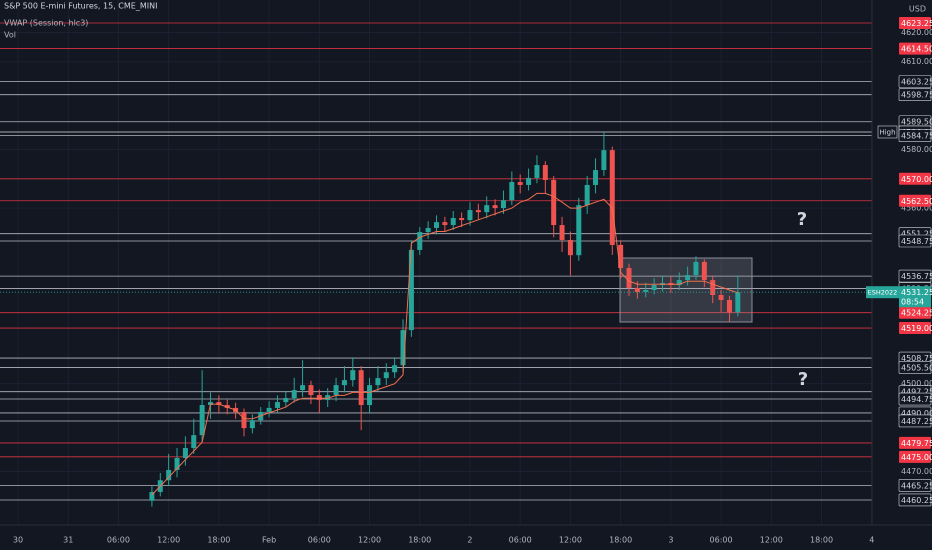  I want to click on indicator-label: VWAP (Session, hlc3), so click(46, 23).